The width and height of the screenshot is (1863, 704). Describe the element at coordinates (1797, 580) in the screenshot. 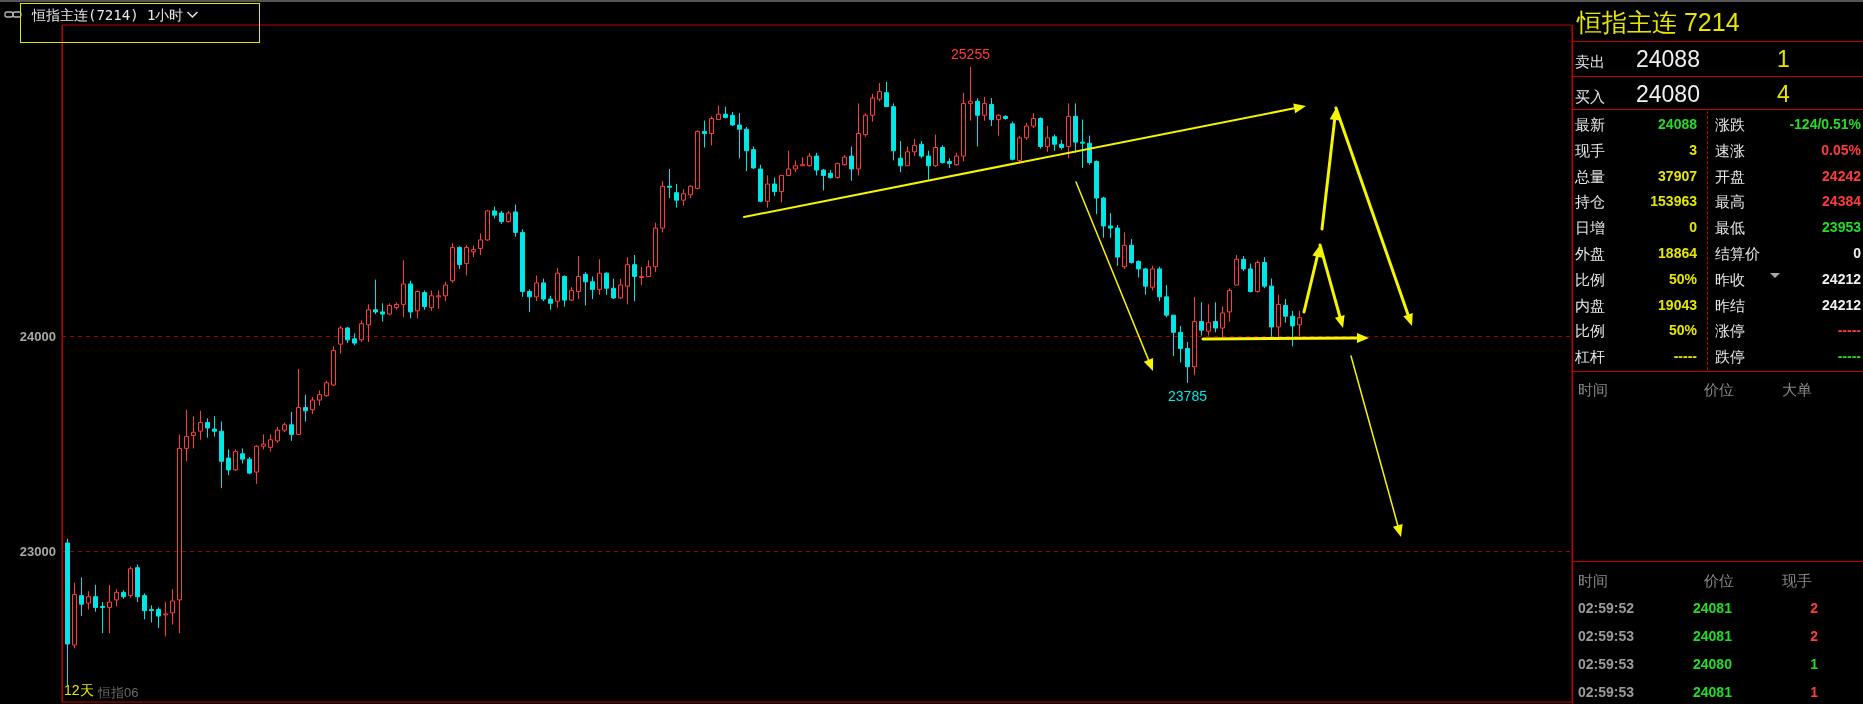

I see `text: 现手` at that location.